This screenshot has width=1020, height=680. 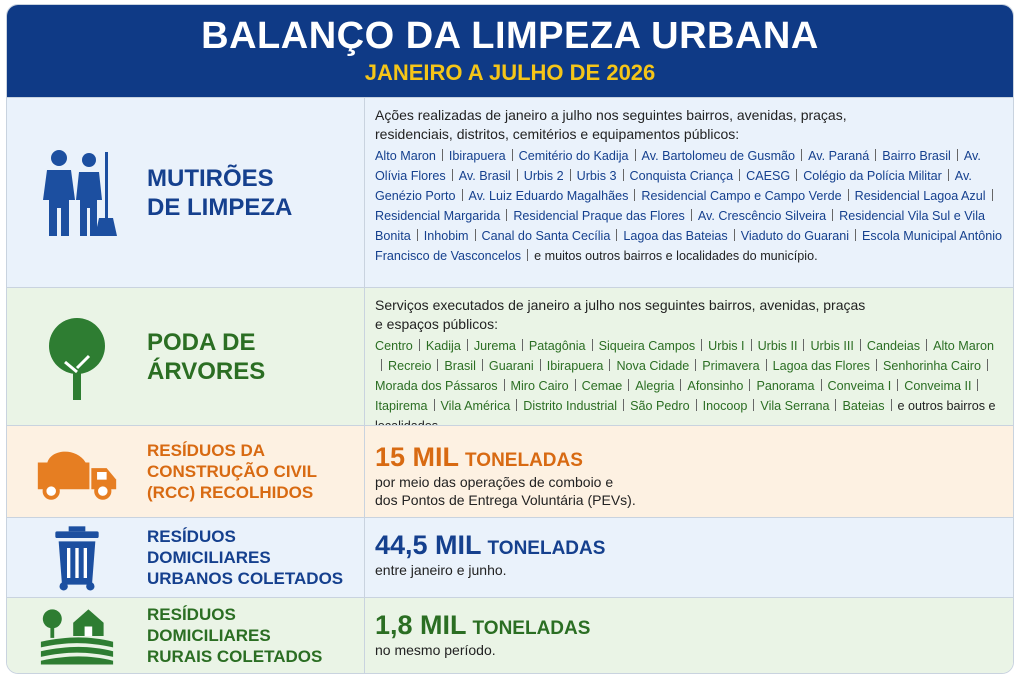 What do you see at coordinates (435, 650) in the screenshot?
I see `note-line: no mesmo período.` at bounding box center [435, 650].